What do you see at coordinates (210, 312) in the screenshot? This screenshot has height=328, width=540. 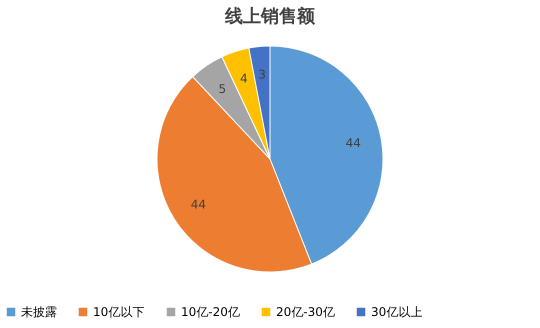 I see `legend-label: 10亿-20亿` at bounding box center [210, 312].